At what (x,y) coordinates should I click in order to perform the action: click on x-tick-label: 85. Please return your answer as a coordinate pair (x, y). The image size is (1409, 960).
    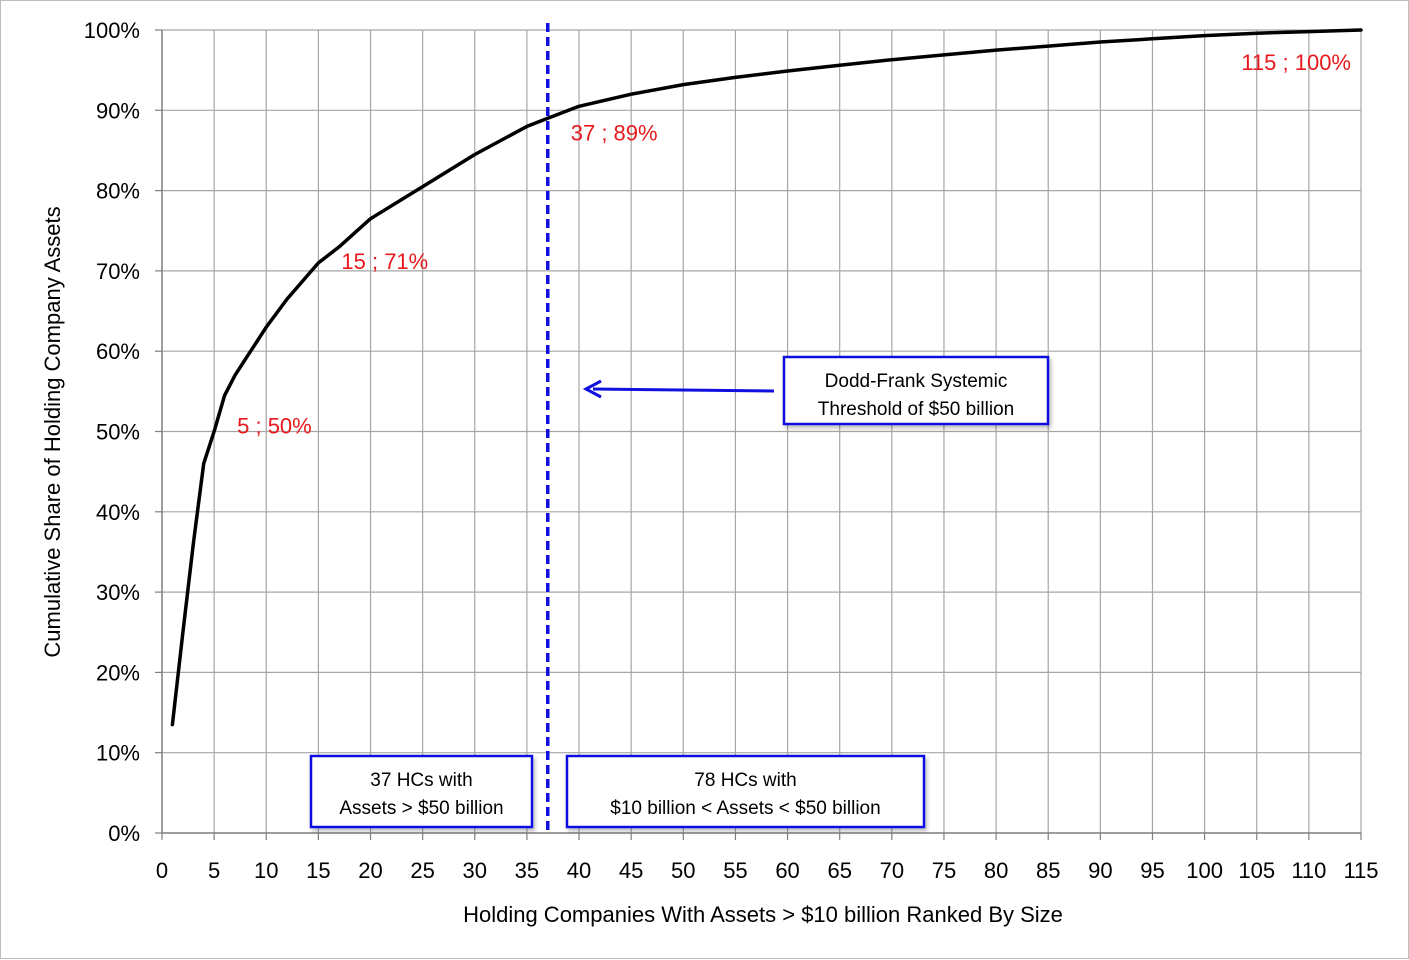
    Looking at the image, I should click on (1048, 870).